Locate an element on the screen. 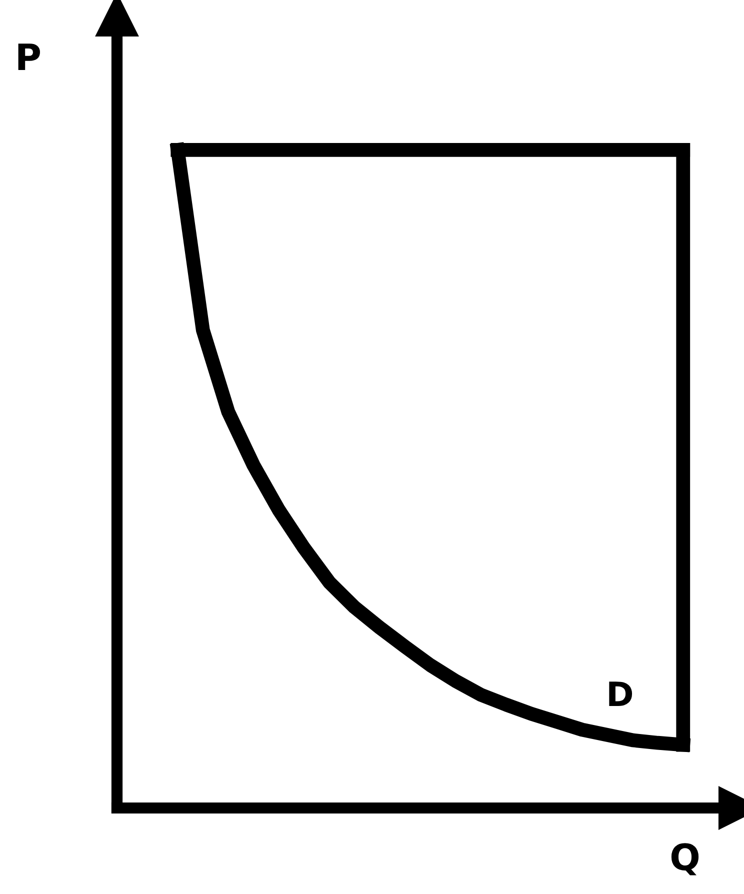  y-axis-title: P is located at coordinates (29, 57).